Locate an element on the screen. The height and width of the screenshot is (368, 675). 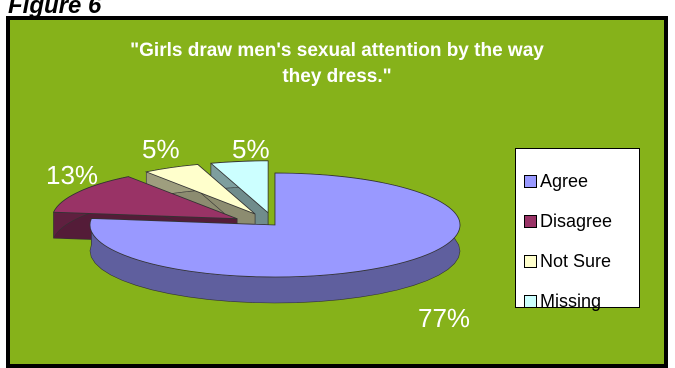
legend-swatch-disagree is located at coordinates (530, 221).